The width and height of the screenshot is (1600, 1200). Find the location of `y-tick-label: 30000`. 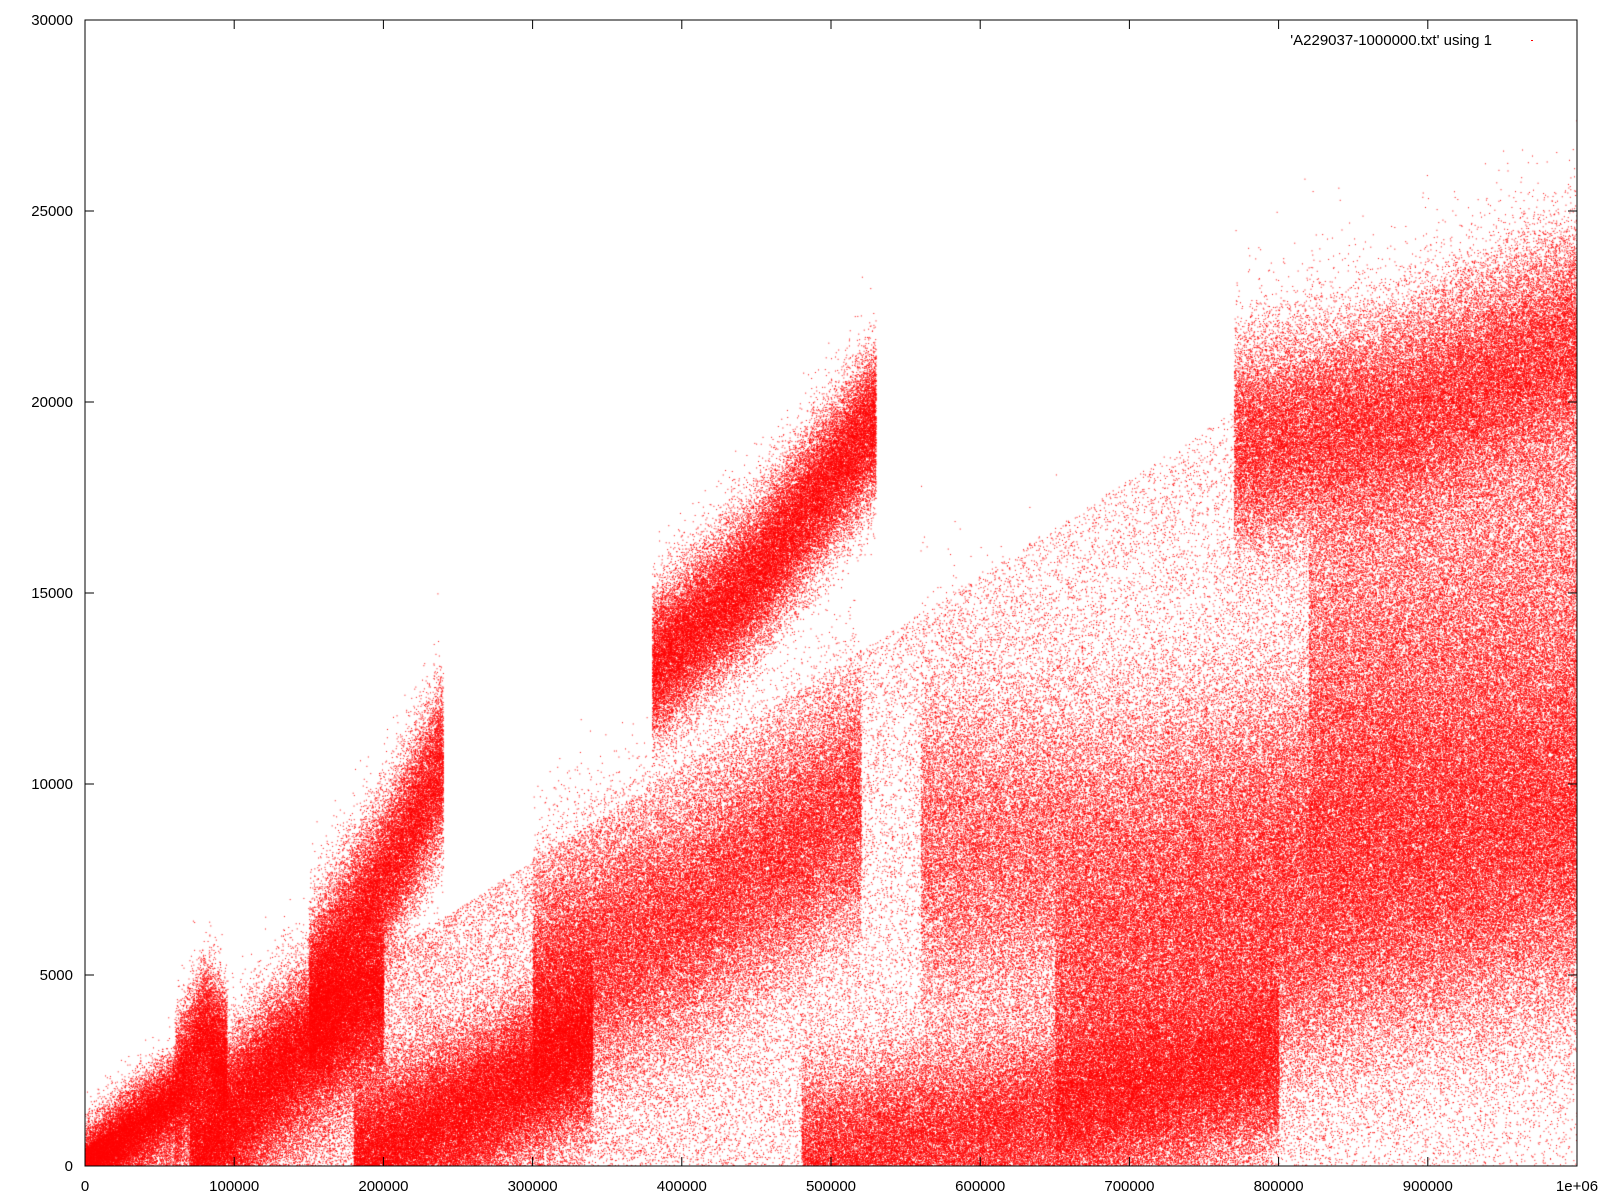

y-tick-label: 30000 is located at coordinates (52, 20).